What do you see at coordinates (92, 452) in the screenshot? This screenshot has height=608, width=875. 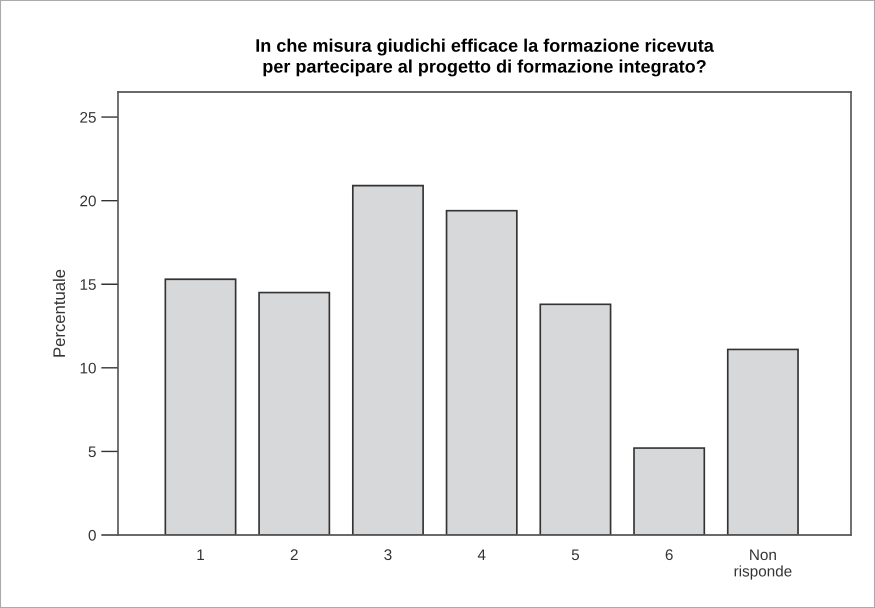 I see `y-tick-label: 5` at bounding box center [92, 452].